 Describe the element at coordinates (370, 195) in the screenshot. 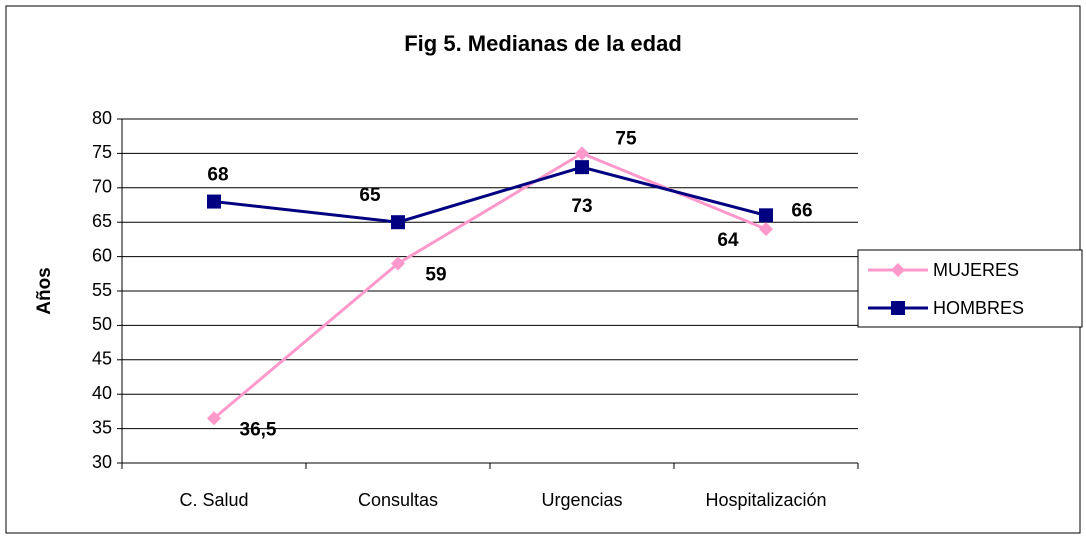

I see `data-label: 65` at that location.